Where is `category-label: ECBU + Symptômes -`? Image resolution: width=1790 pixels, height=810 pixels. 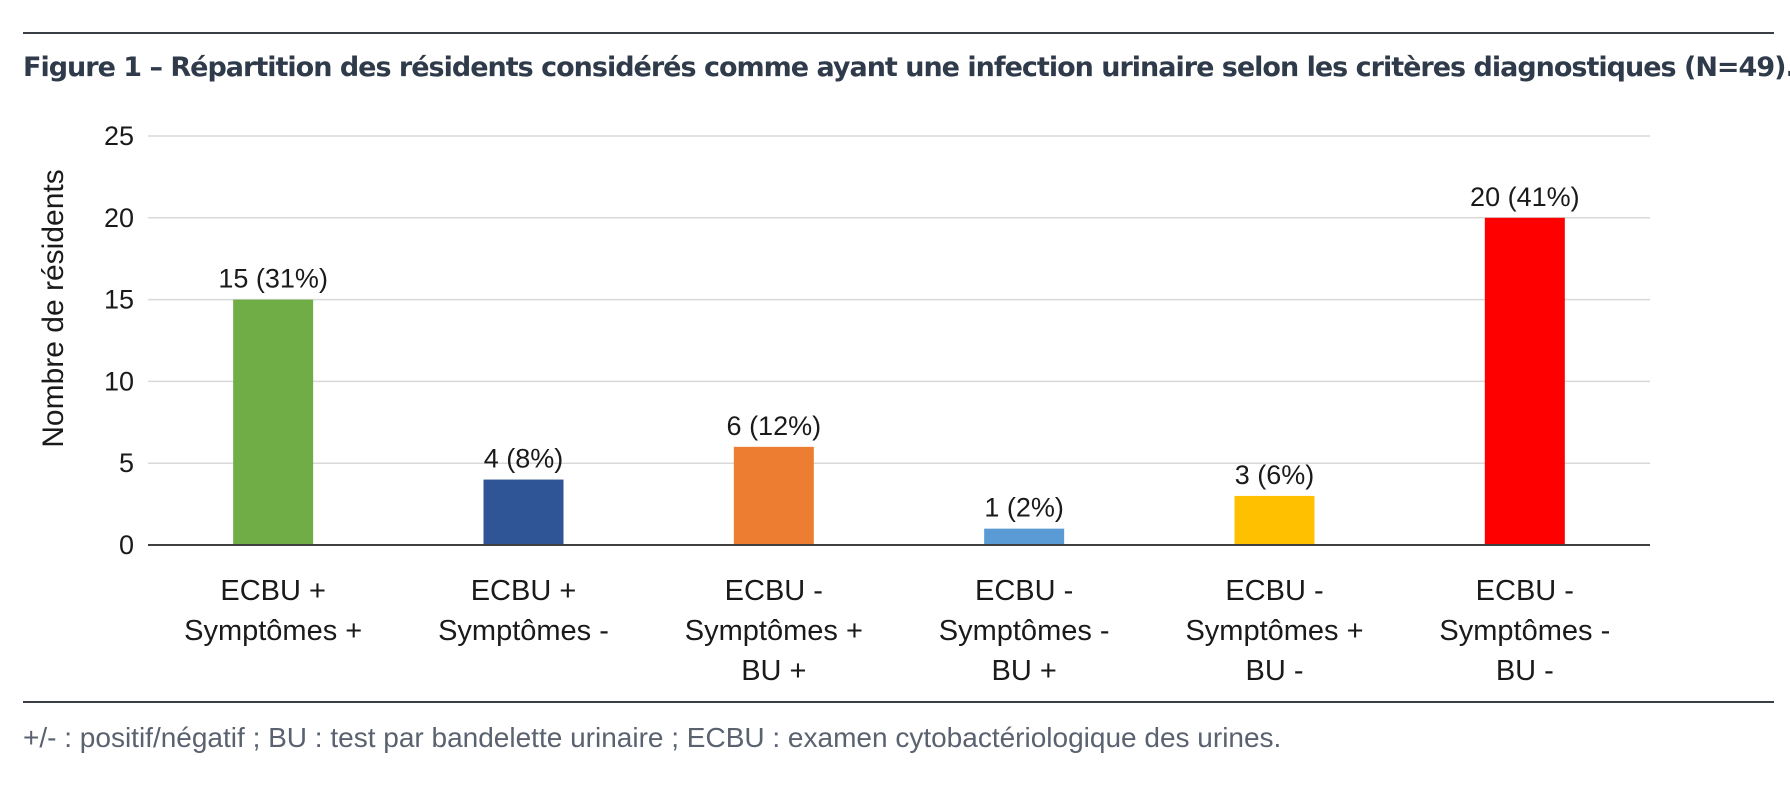 category-label: ECBU + Symptômes - is located at coordinates (523, 611).